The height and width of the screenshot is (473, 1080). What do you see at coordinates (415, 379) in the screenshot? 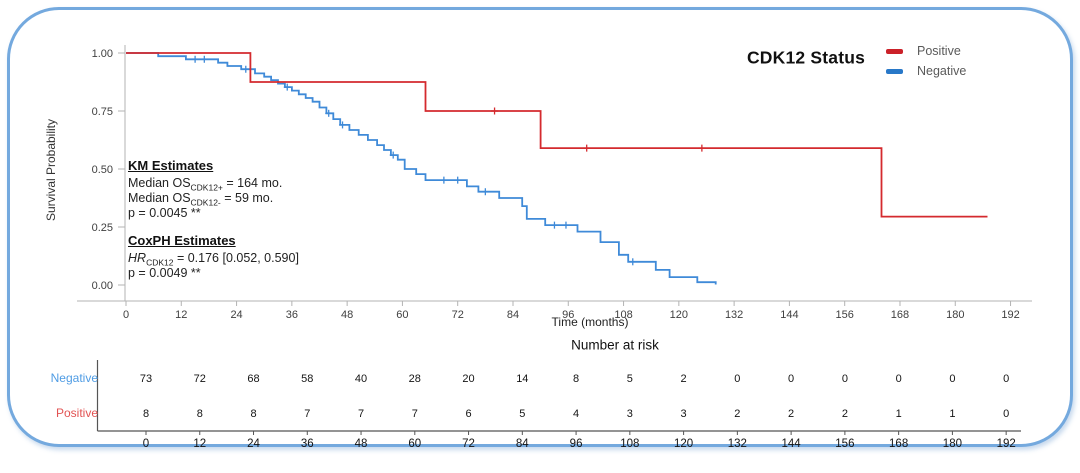
I see `risk-count: 28` at bounding box center [415, 379].